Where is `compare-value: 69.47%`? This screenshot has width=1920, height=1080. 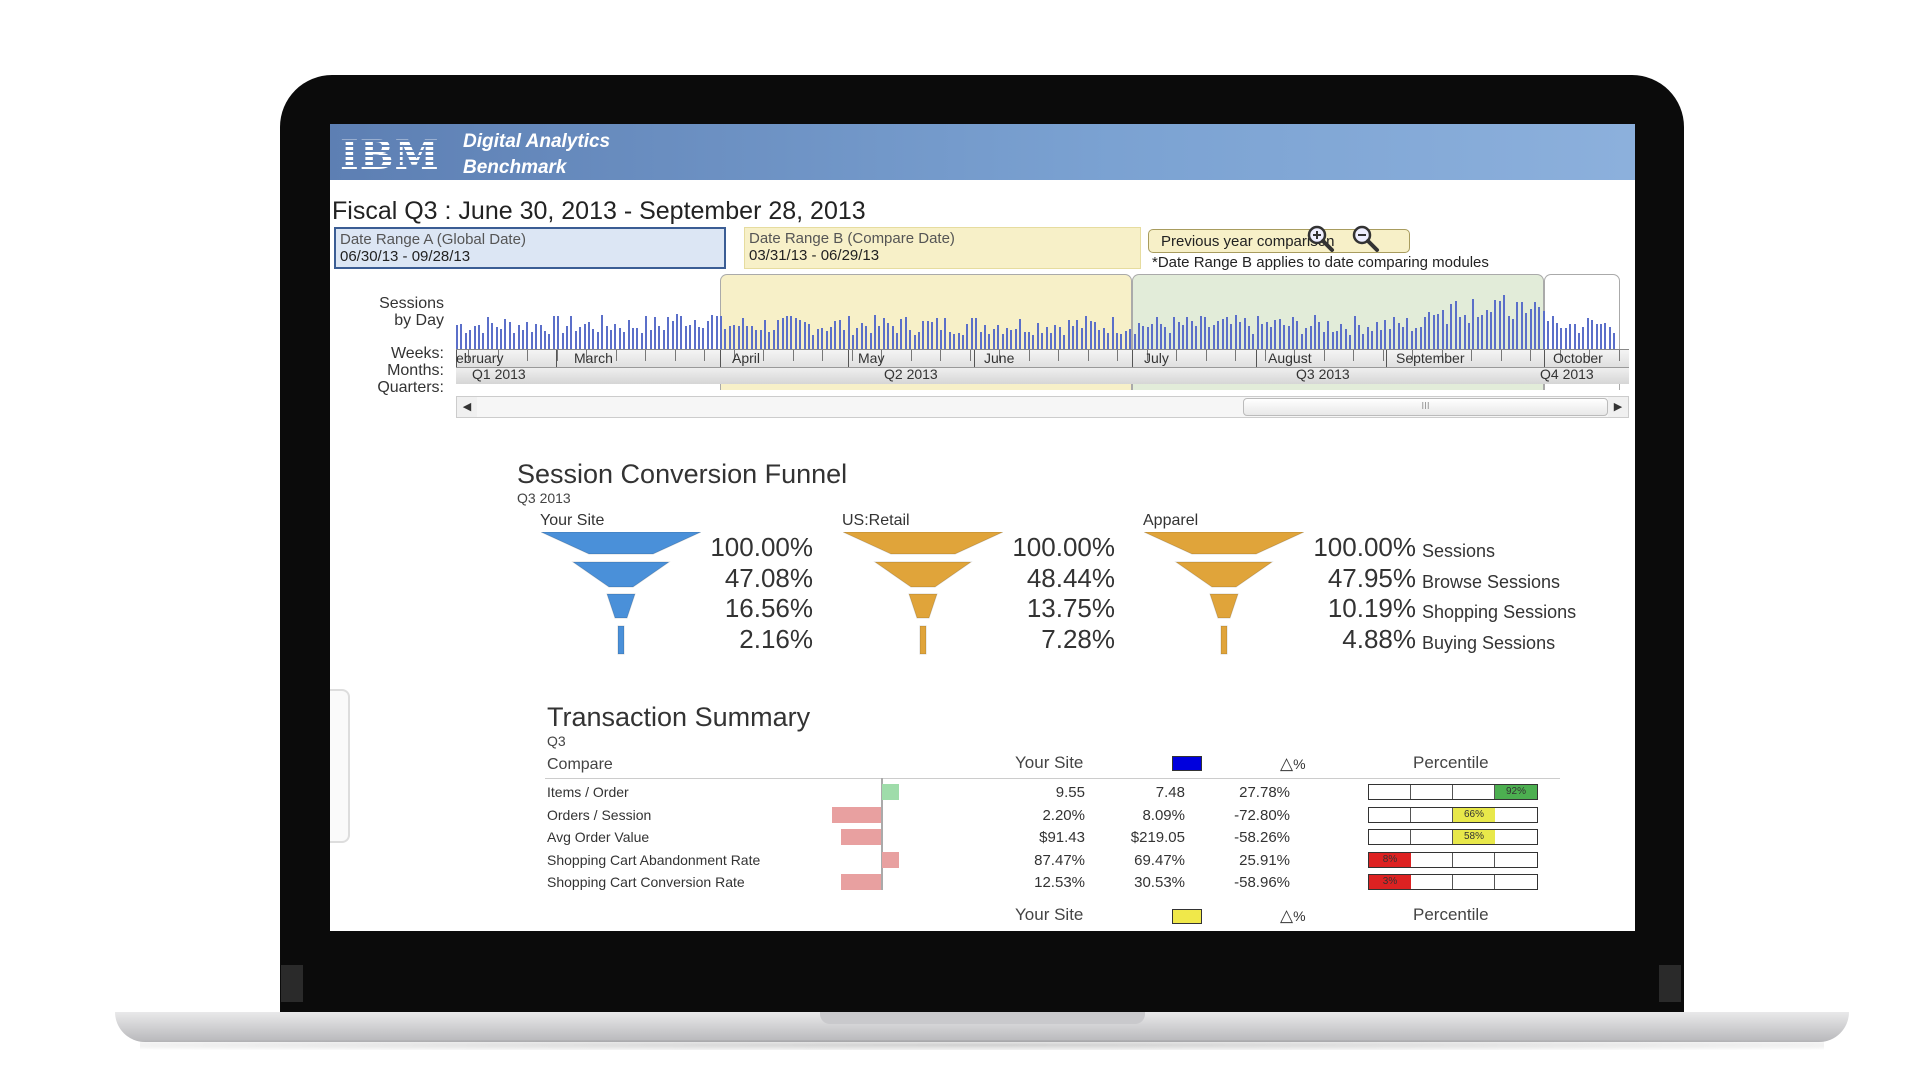
compare-value: 69.47% is located at coordinates (1159, 860).